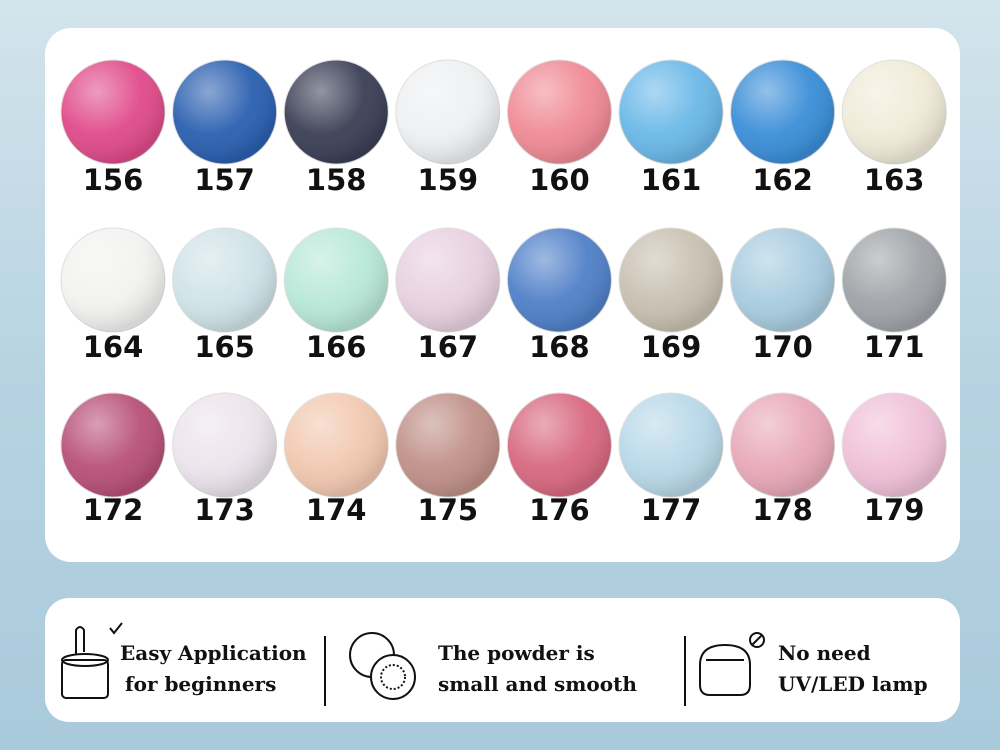 The height and width of the screenshot is (750, 1000). I want to click on swatch-number: 165, so click(224, 347).